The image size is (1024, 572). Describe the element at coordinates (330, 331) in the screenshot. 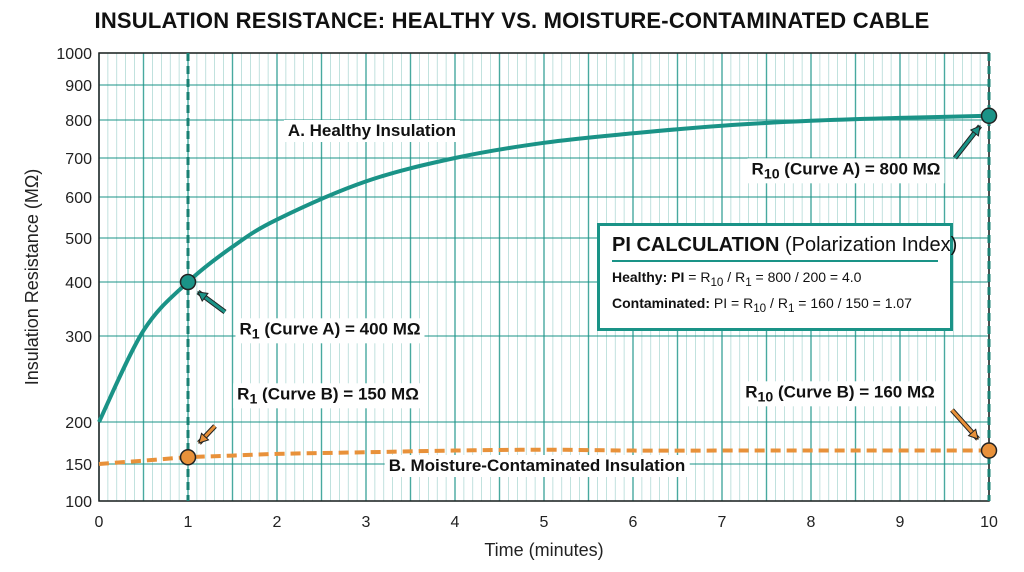

I see `annotation-r1-a: R1 (Curve A) = 400 MΩ` at that location.